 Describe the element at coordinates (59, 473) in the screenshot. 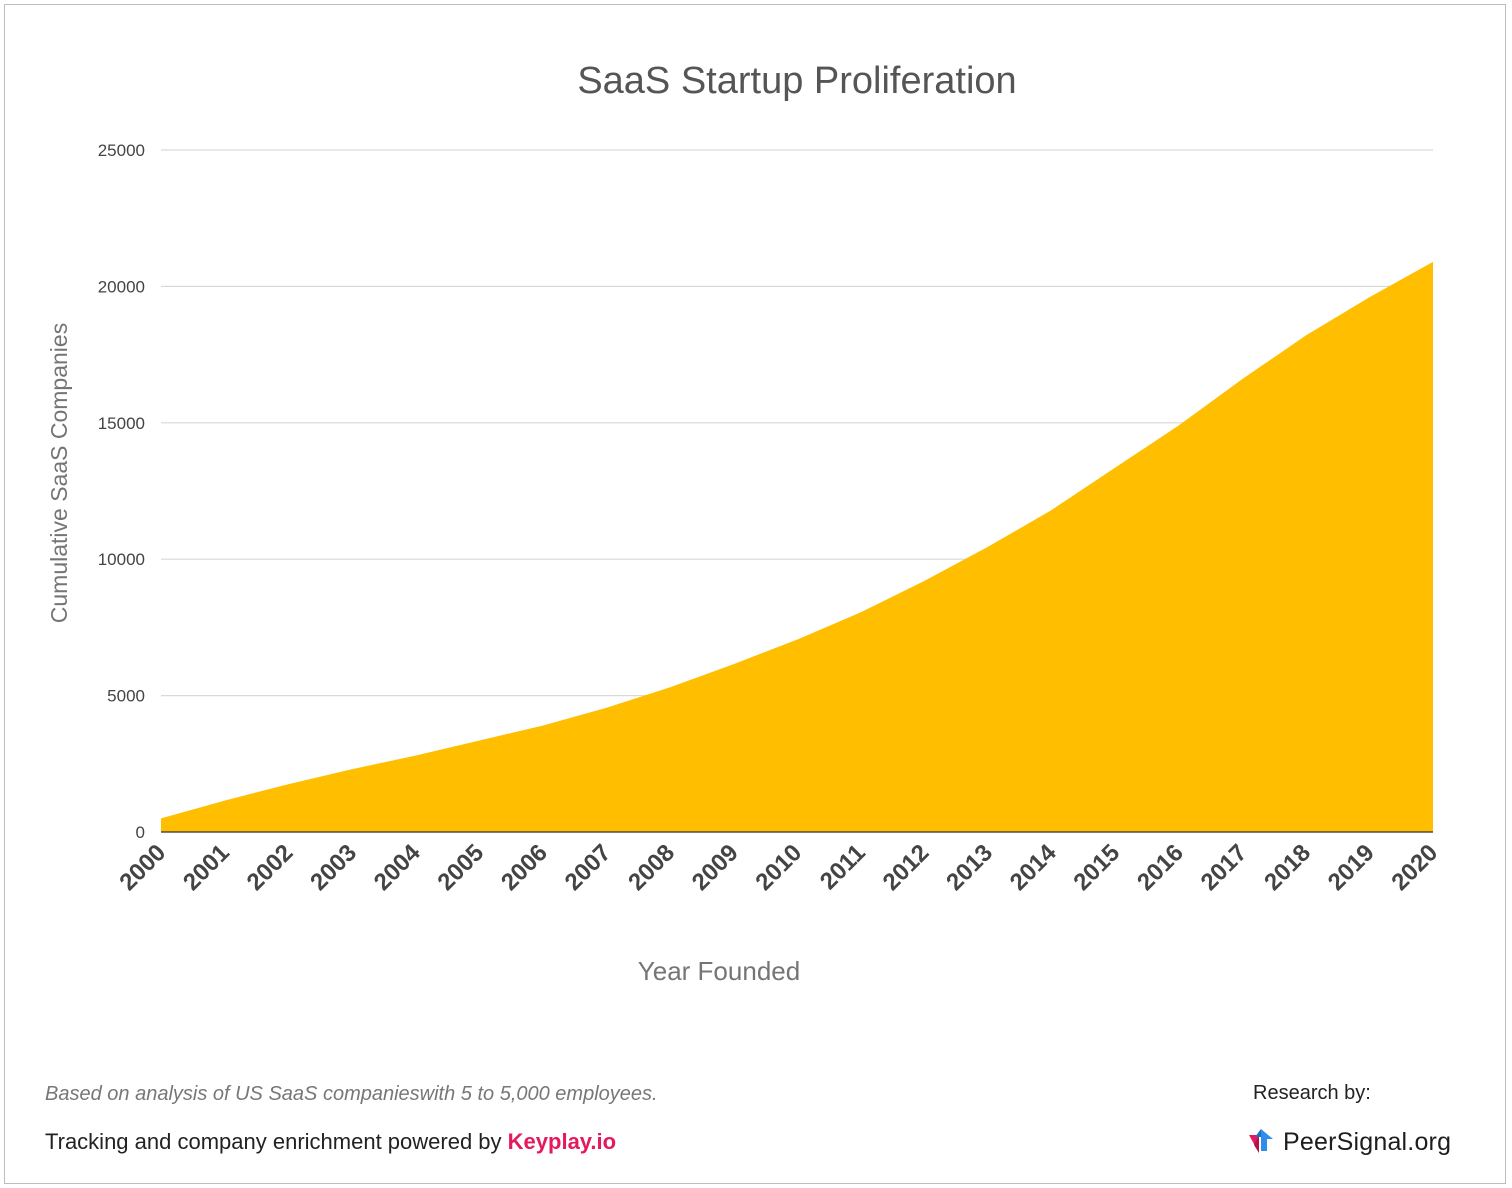

I see `y-axis-title: Cumulative SaaS Companies` at that location.